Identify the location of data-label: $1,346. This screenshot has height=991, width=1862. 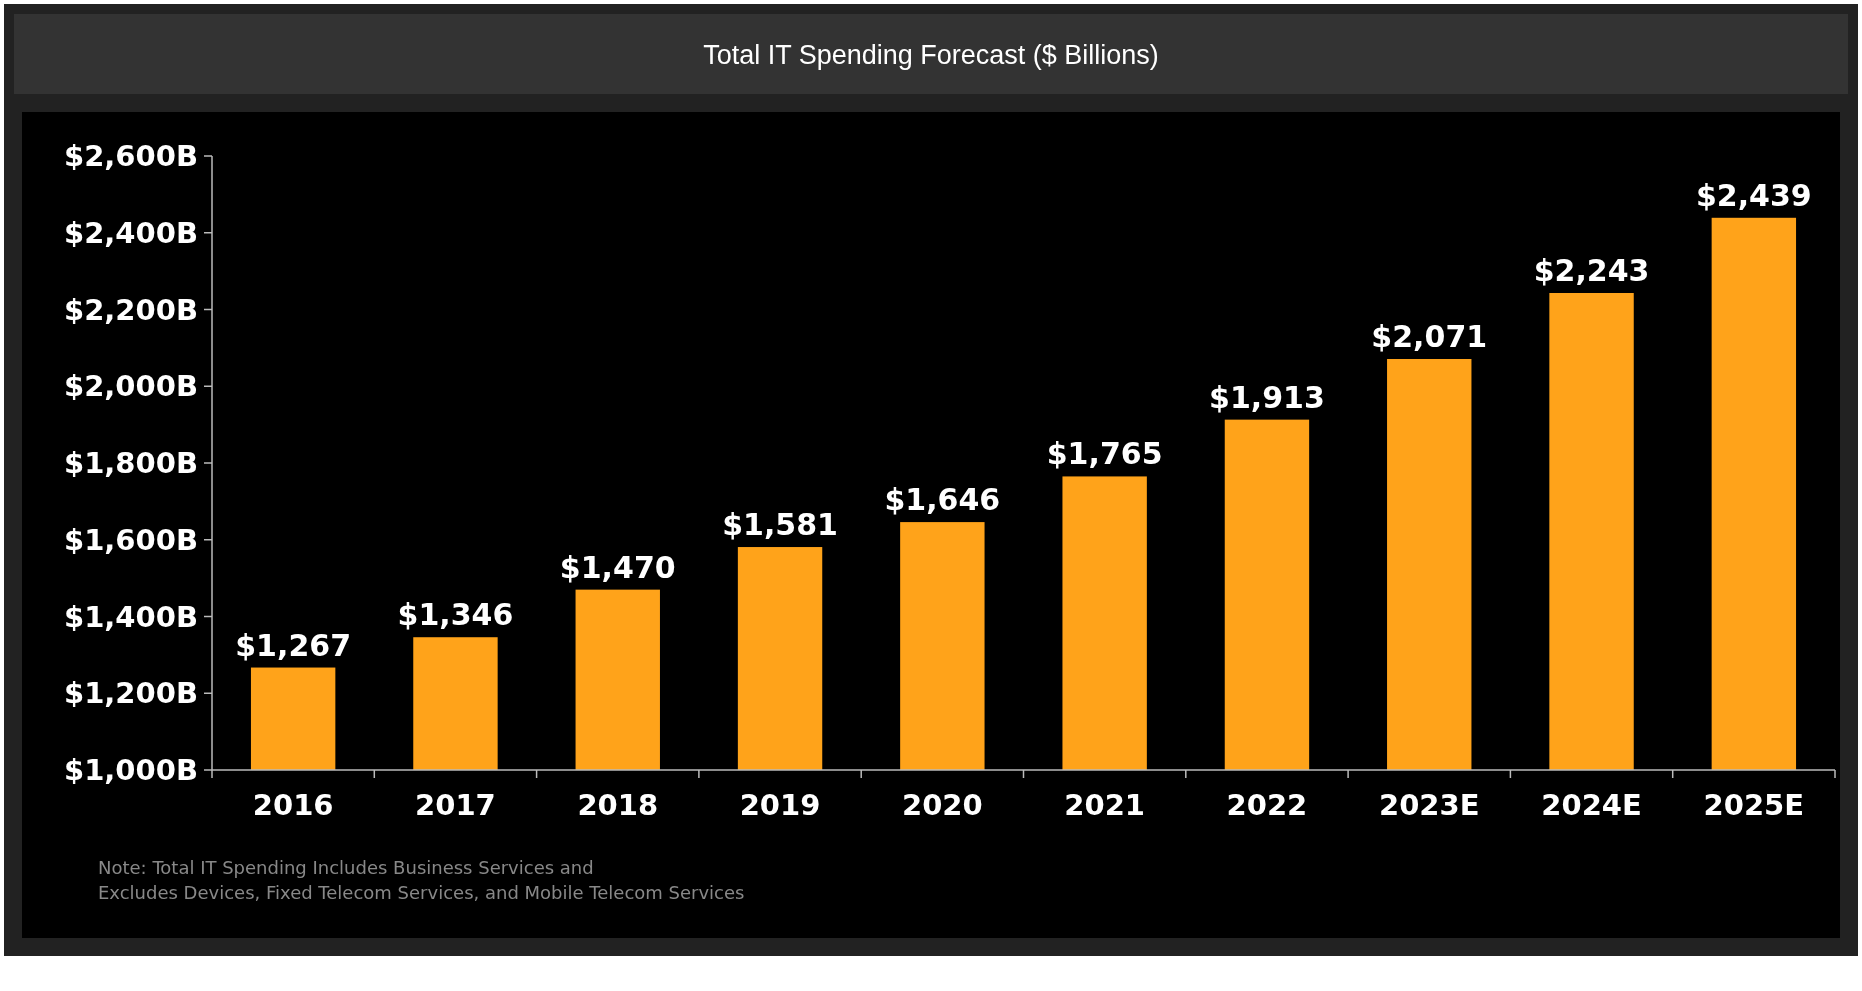
(455, 615).